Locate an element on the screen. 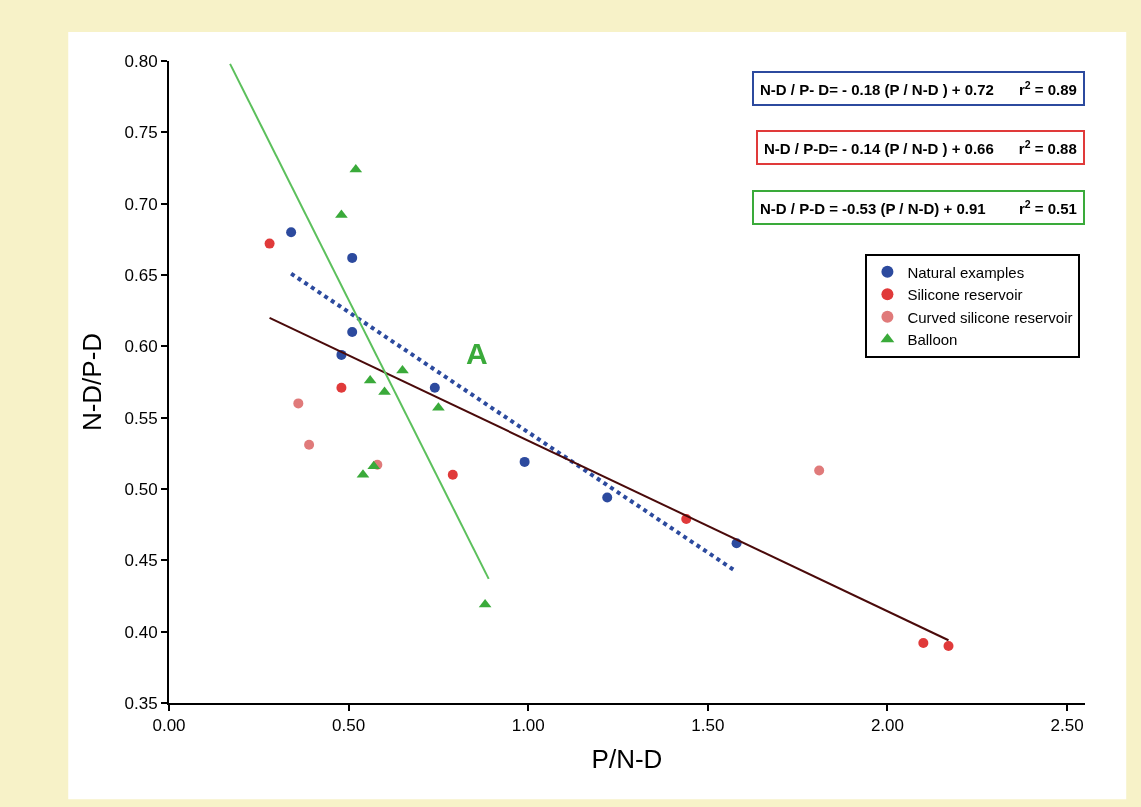 Image resolution: width=1141 pixels, height=807 pixels. y-tick-label: 0.60 is located at coordinates (141, 347).